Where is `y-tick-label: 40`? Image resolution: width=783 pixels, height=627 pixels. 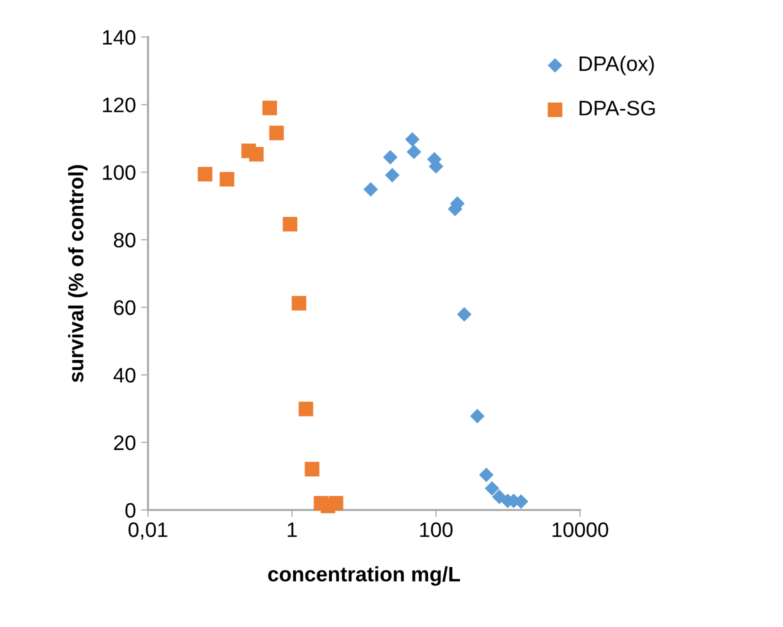
y-tick-label: 40 is located at coordinates (125, 375).